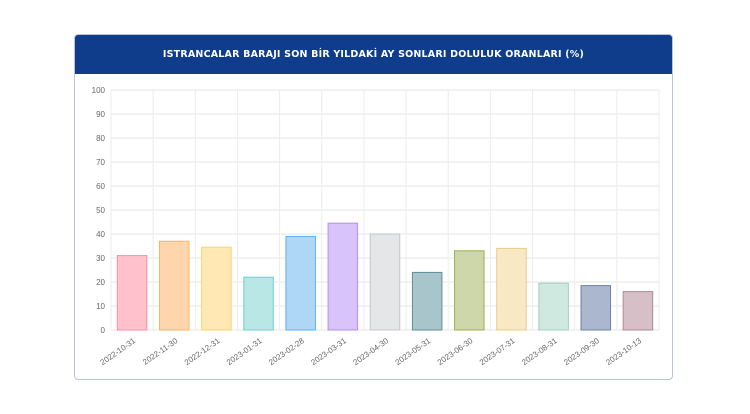 The height and width of the screenshot is (414, 750). Describe the element at coordinates (455, 351) in the screenshot. I see `x-tick-label: 2023-06-30` at that location.